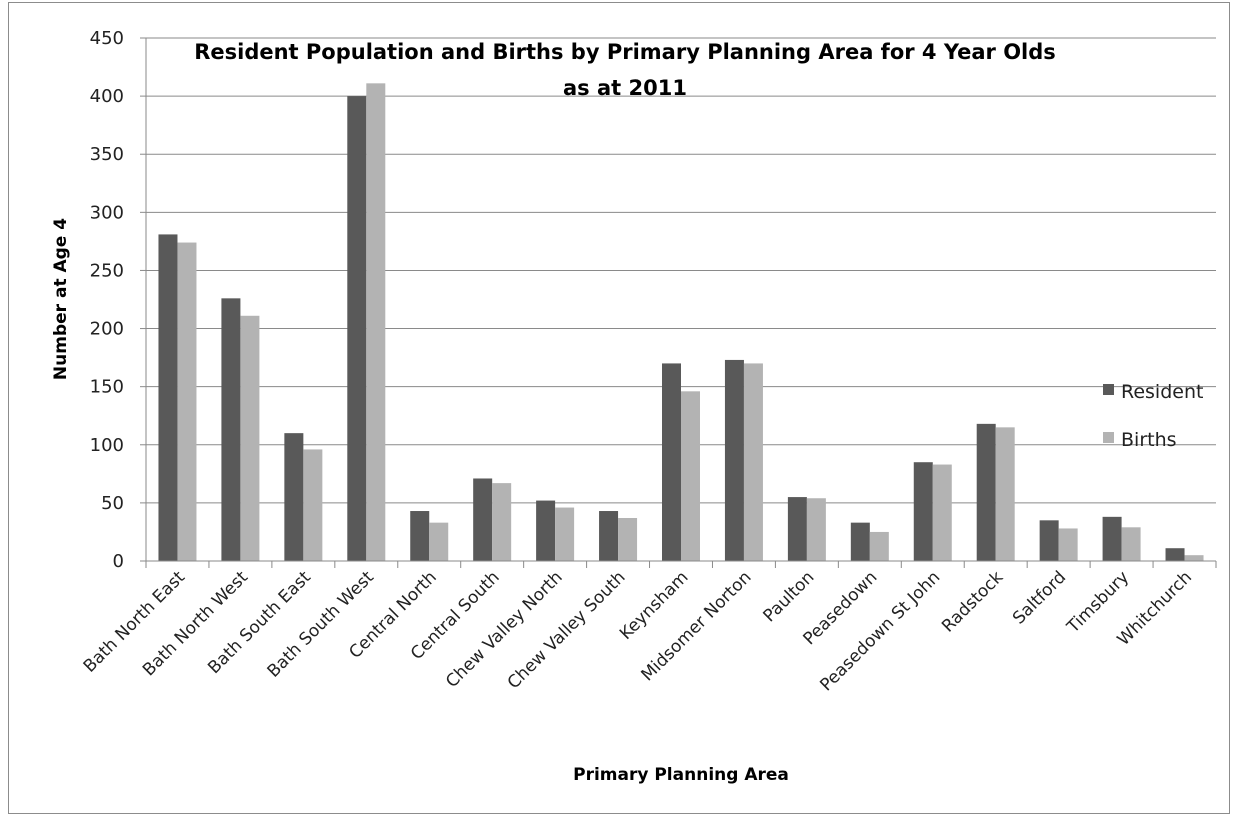  What do you see at coordinates (923, 511) in the screenshot?
I see `bar-resident-peasedown-st-john` at bounding box center [923, 511].